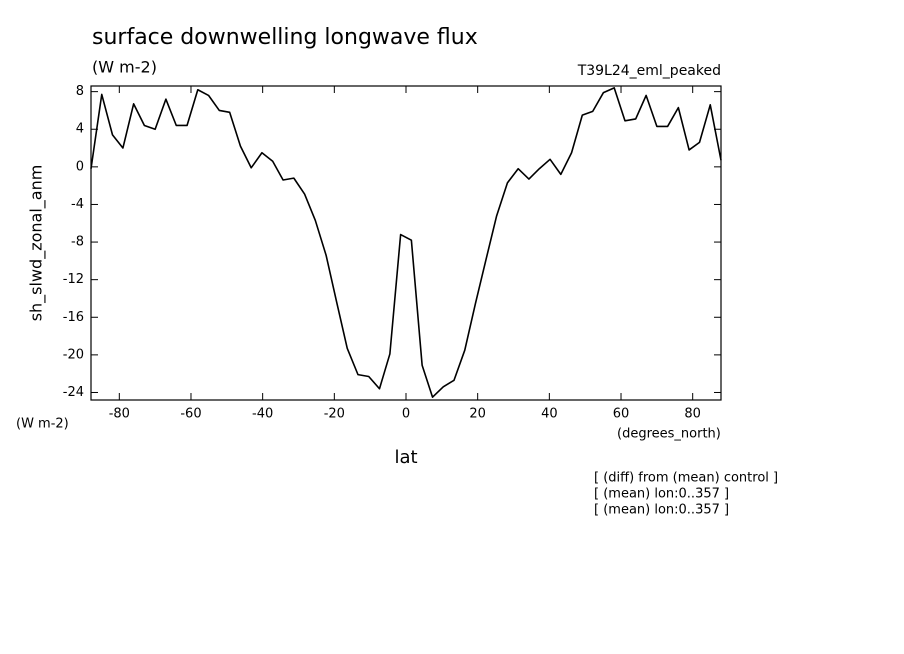 This screenshot has height=654, width=904. What do you see at coordinates (80, 91) in the screenshot?
I see `y-tick-label: 8` at bounding box center [80, 91].